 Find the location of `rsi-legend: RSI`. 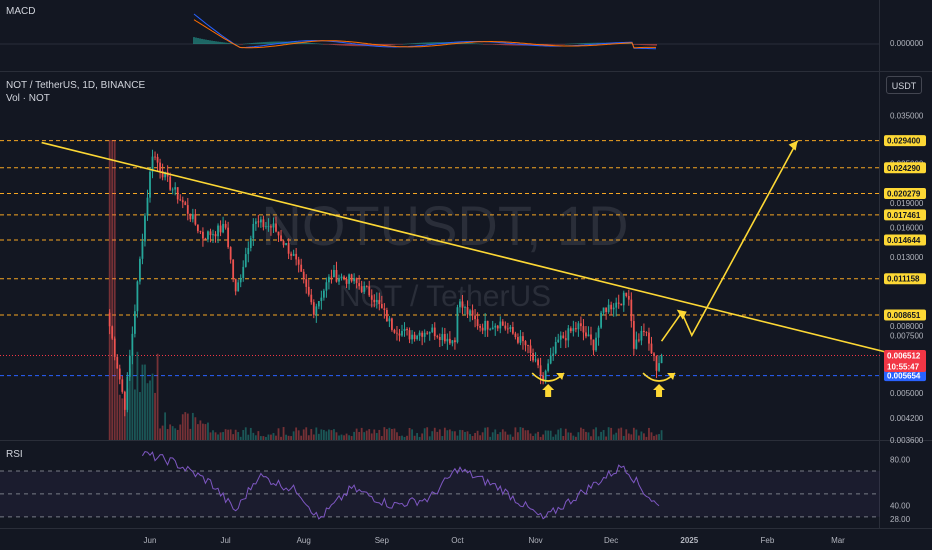

rsi-legend: RSI is located at coordinates (14, 454).